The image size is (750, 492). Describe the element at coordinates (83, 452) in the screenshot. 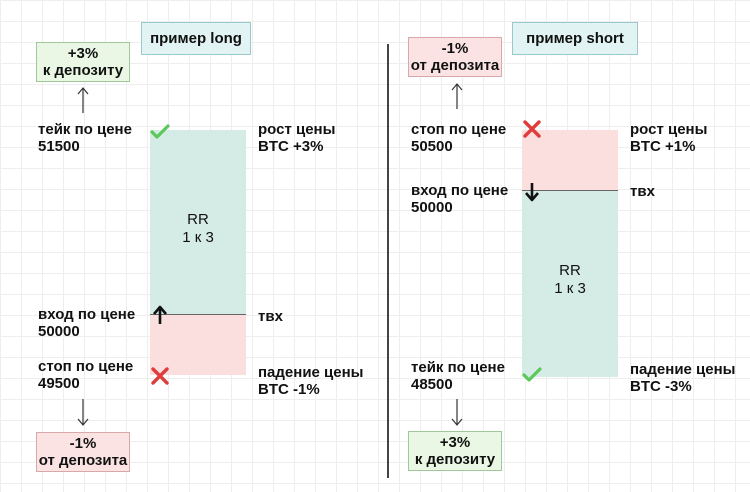

I see `long-loss-box: -1% от депозита` at that location.